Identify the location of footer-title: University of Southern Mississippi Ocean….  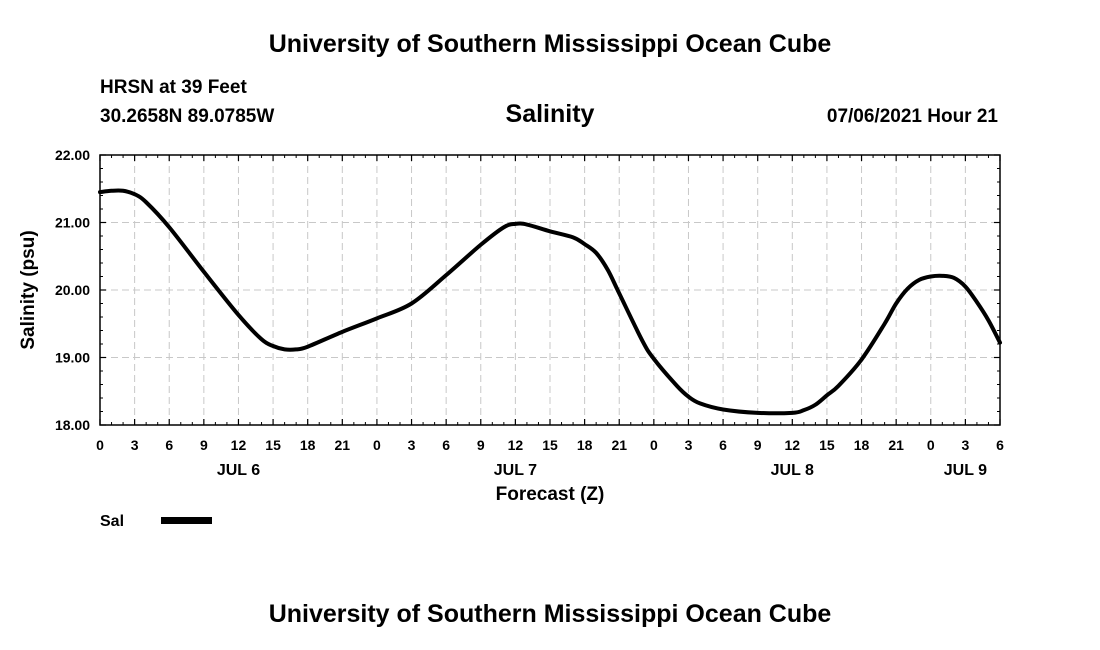
(550, 614).